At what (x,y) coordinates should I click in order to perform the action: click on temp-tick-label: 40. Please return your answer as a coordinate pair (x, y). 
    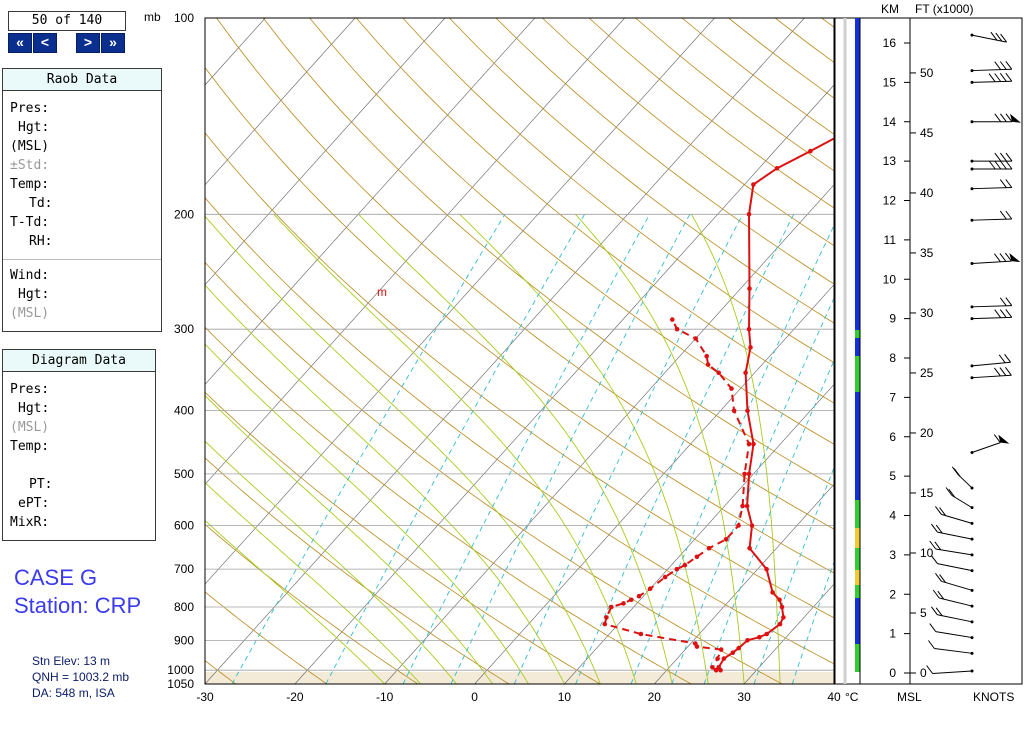
    Looking at the image, I should click on (834, 697).